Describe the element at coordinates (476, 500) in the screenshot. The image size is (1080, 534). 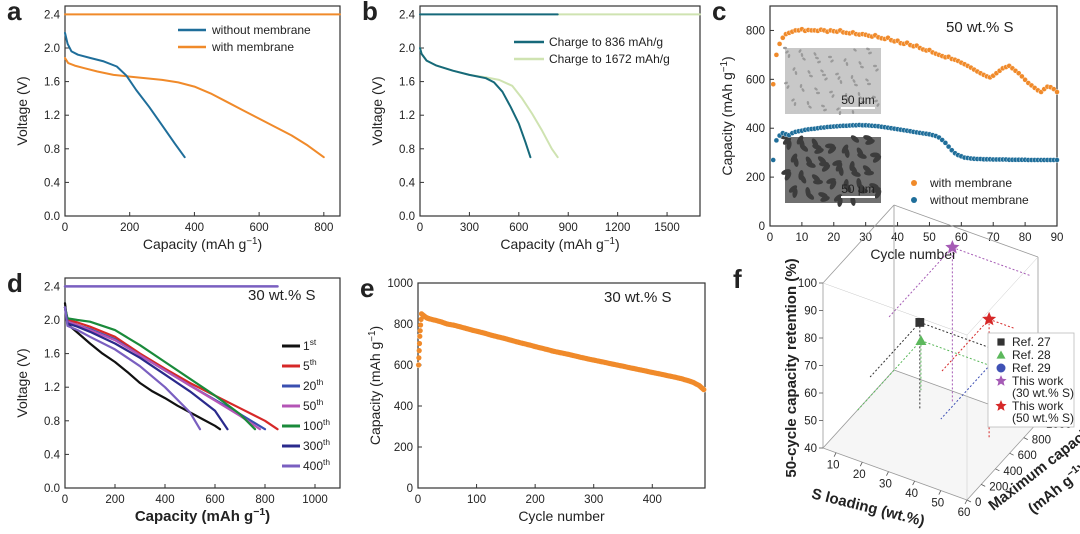
I see `x-tick-label: 100` at that location.